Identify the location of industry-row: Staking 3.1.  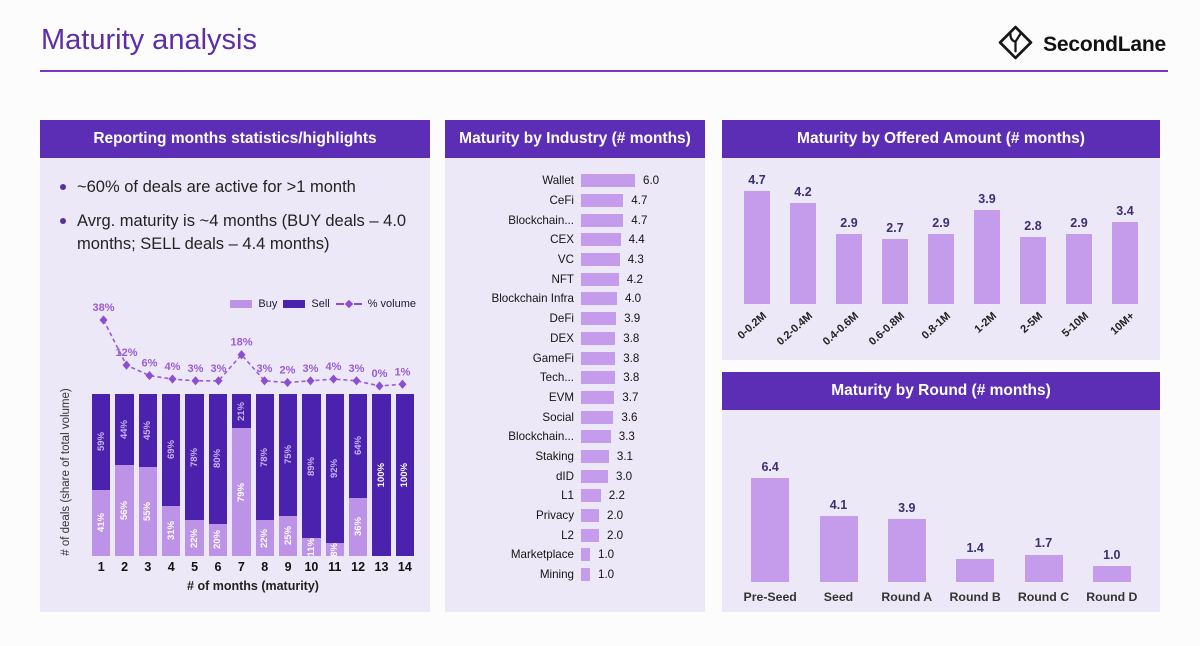
(576, 457).